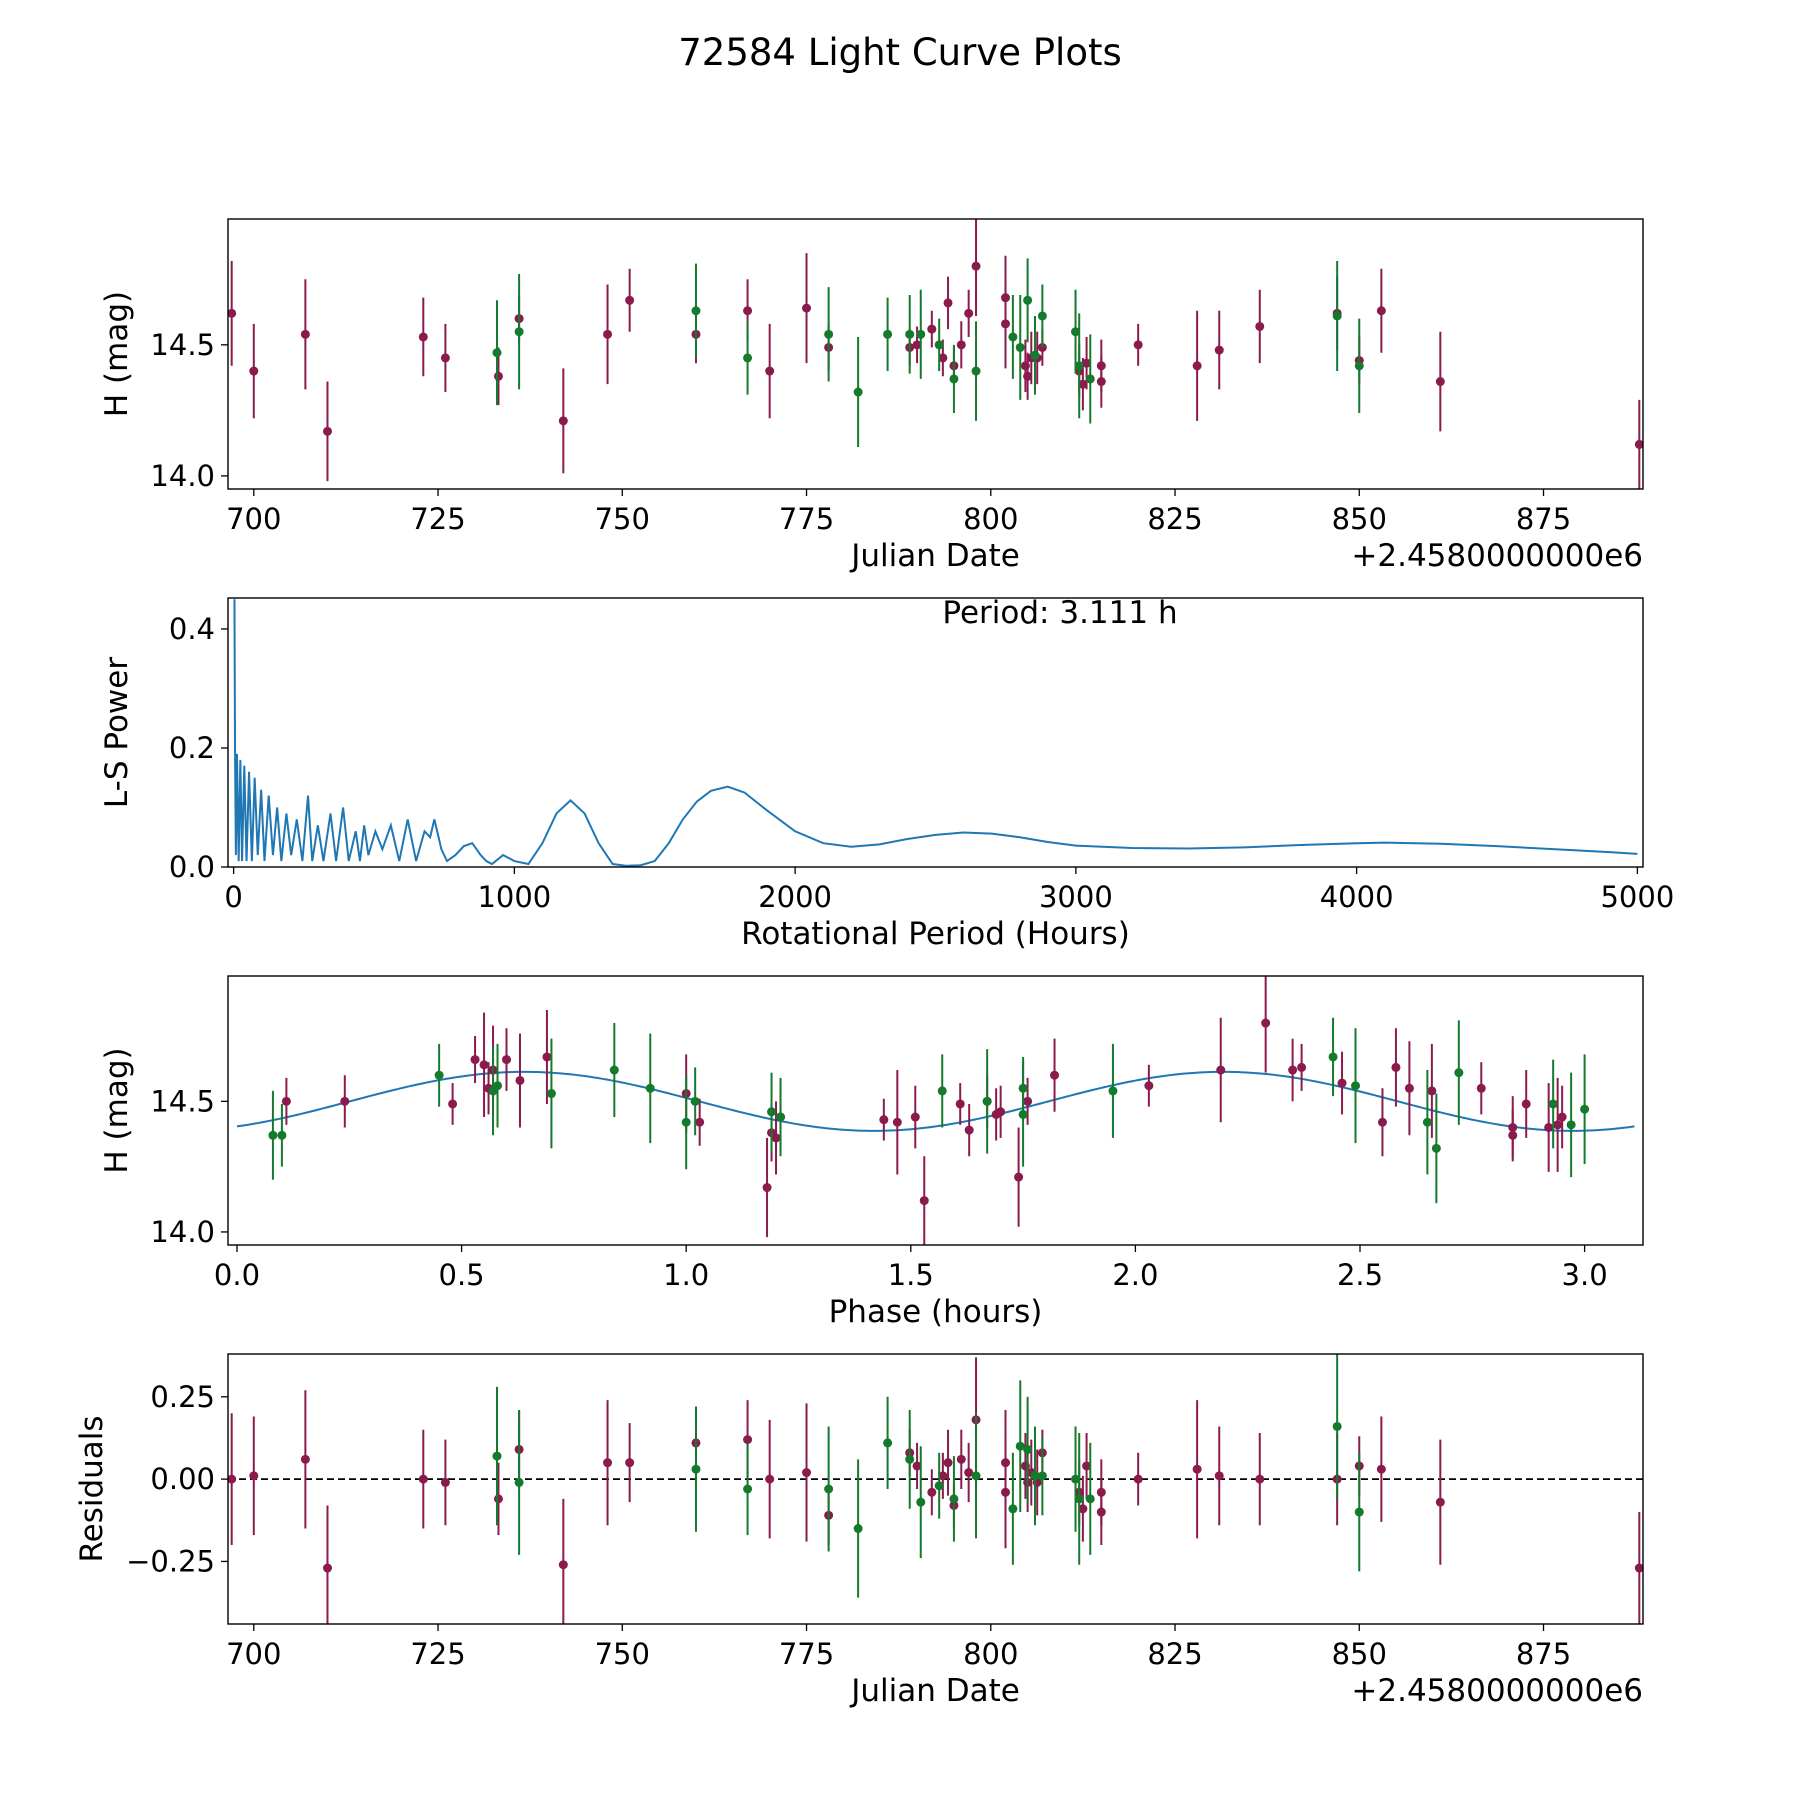 Image resolution: width=1800 pixels, height=1800 pixels. I want to click on axes-frame, so click(935, 354).